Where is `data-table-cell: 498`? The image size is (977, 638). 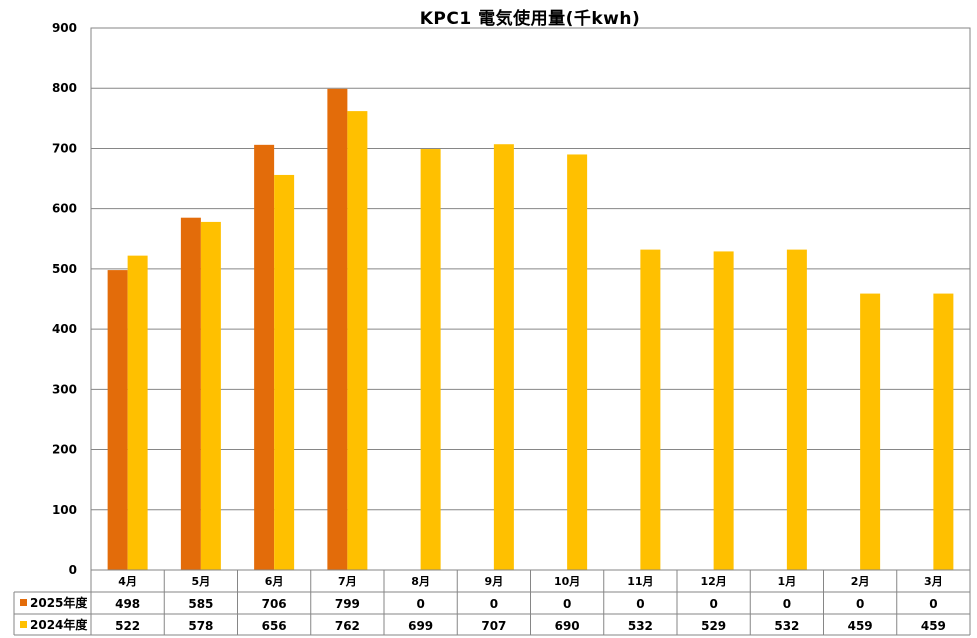 data-table-cell: 498 is located at coordinates (127, 604).